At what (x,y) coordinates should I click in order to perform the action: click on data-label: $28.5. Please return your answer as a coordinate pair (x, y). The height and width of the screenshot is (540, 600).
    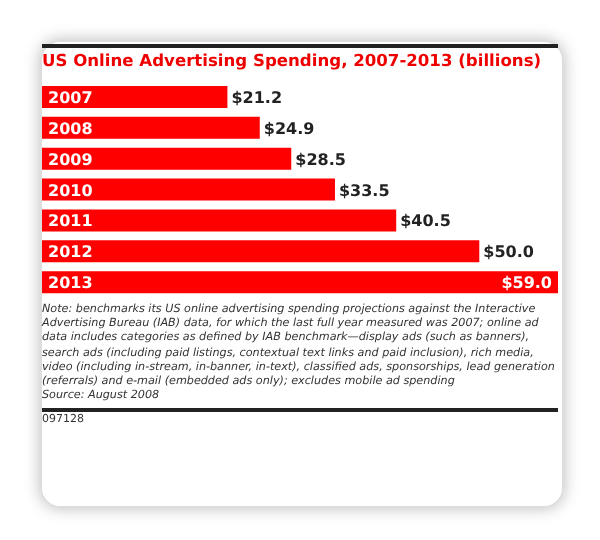
    Looking at the image, I should click on (321, 159).